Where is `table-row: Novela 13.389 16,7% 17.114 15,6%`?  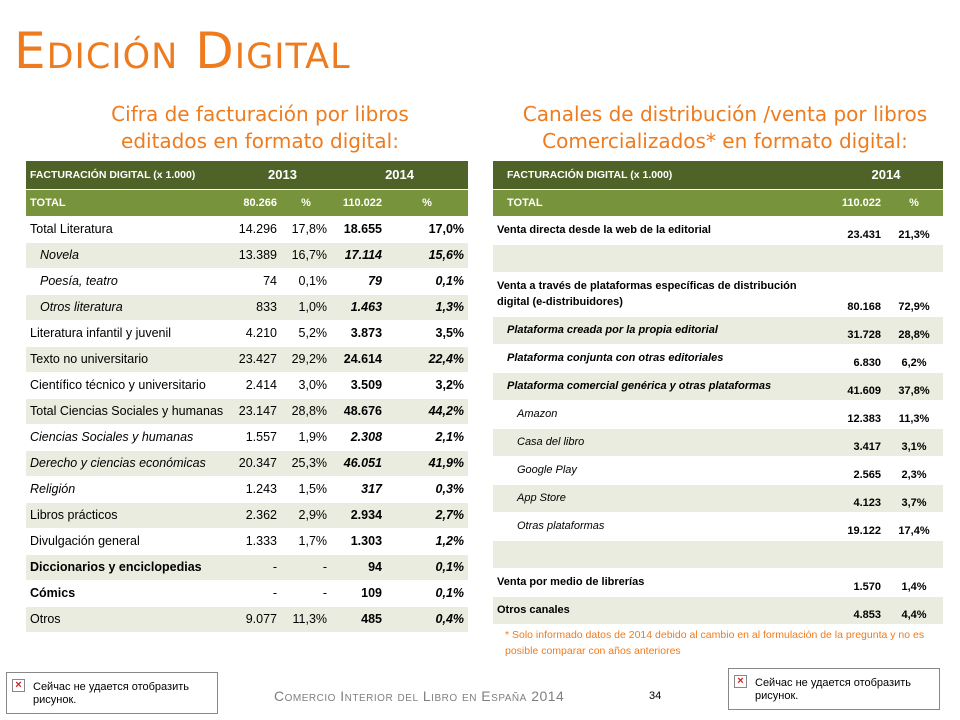 table-row: Novela 13.389 16,7% 17.114 15,6% is located at coordinates (247, 255).